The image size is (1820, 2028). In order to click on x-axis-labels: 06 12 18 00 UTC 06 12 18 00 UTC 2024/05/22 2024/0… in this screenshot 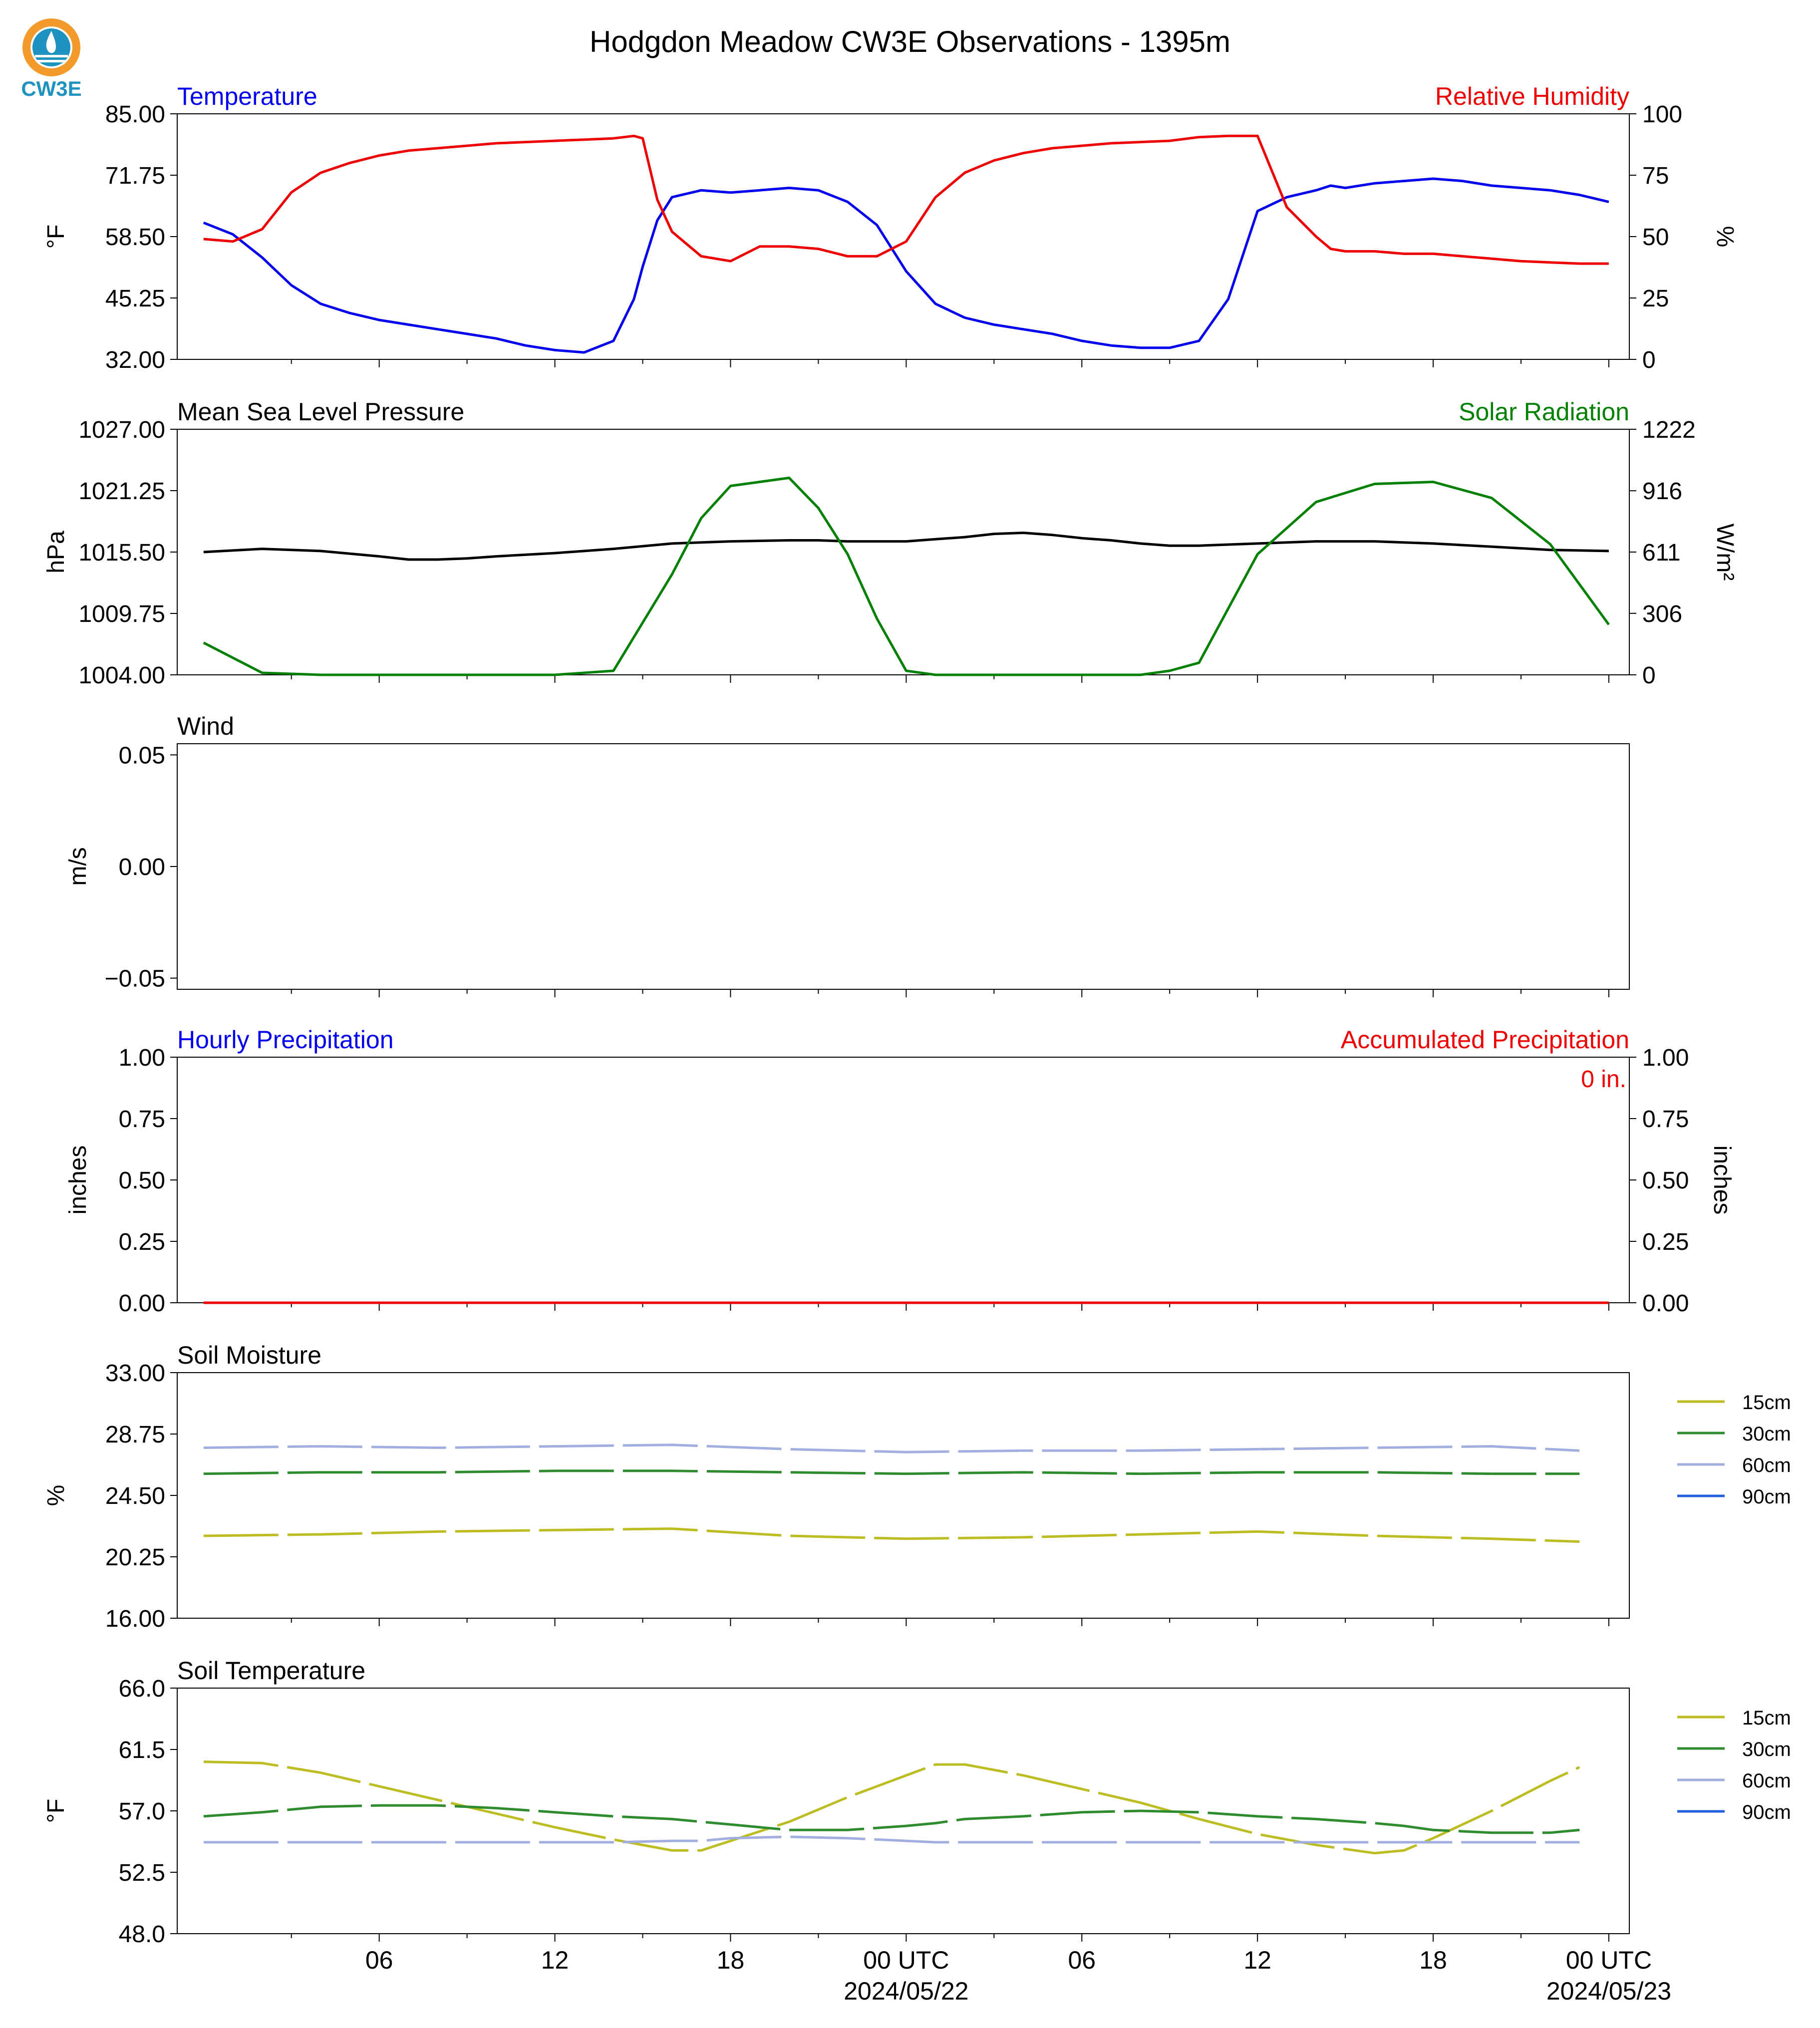, I will do `click(1018, 1975)`.